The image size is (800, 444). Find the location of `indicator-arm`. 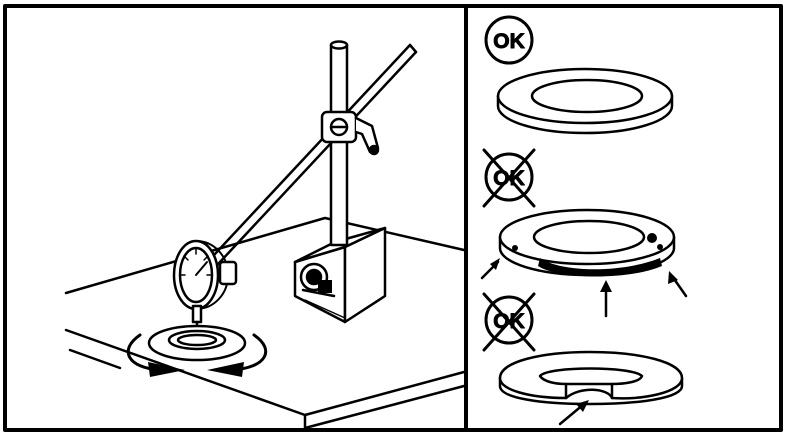

indicator-arm is located at coordinates (308, 161).